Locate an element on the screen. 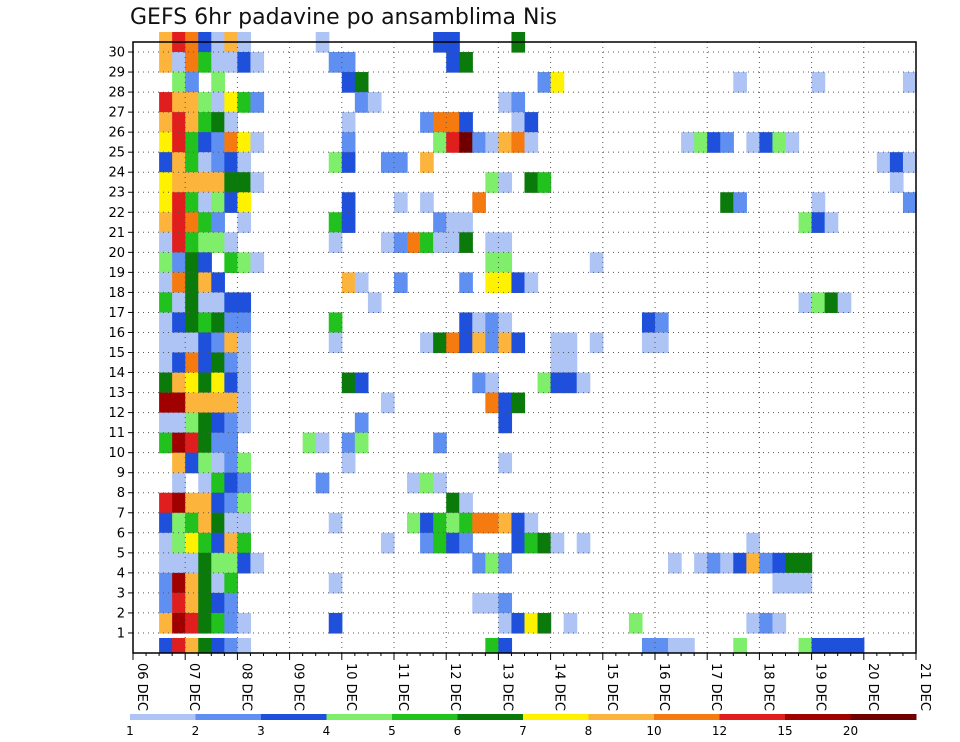 The image size is (960, 742). x-tick-label: 19 DEC is located at coordinates (820, 687).